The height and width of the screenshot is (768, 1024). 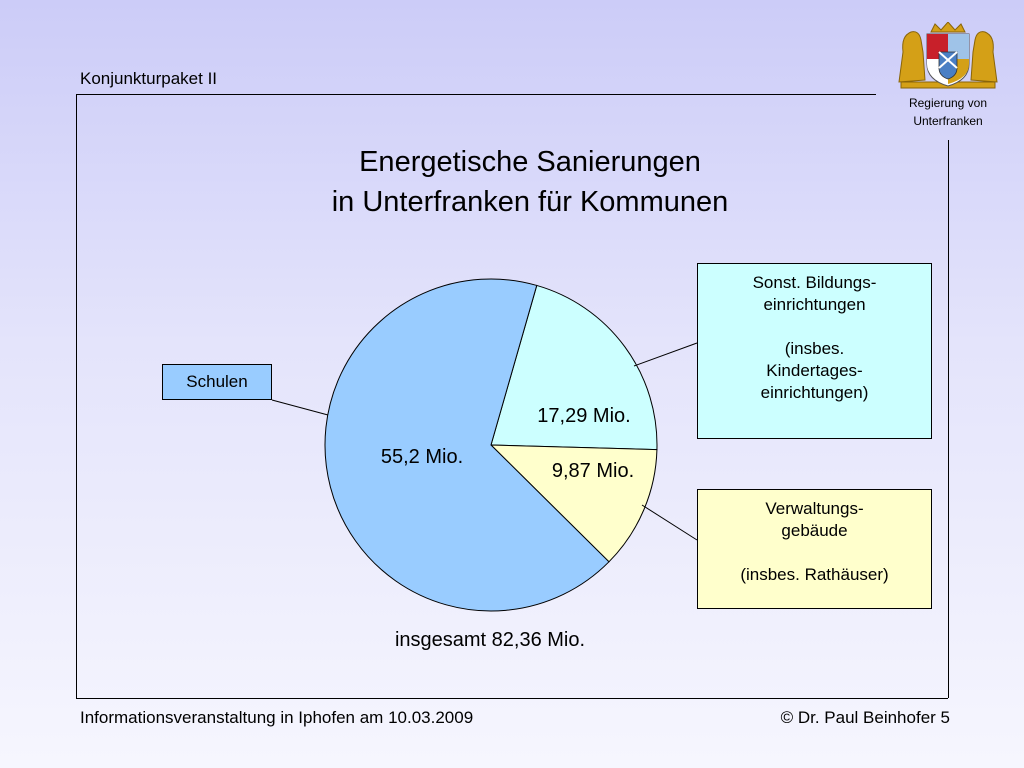 What do you see at coordinates (948, 419) in the screenshot?
I see `frame-right-line` at bounding box center [948, 419].